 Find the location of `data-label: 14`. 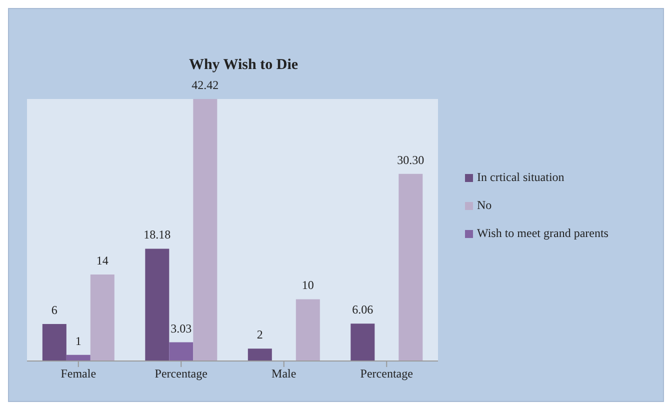

data-label: 14 is located at coordinates (102, 261).